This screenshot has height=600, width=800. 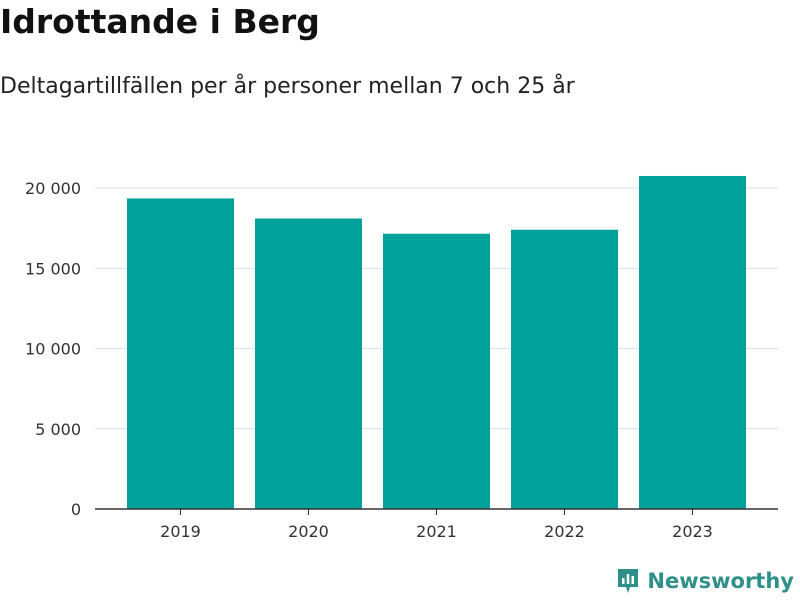 I want to click on x-tick-label: 2023, so click(x=692, y=531).